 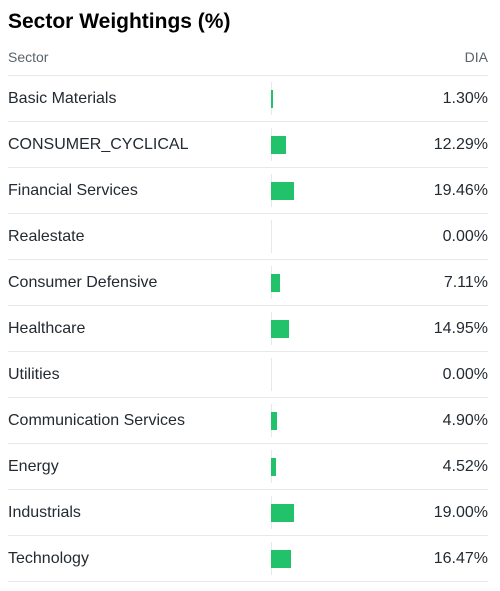 I want to click on weight-value: 4.52%, so click(x=465, y=466).